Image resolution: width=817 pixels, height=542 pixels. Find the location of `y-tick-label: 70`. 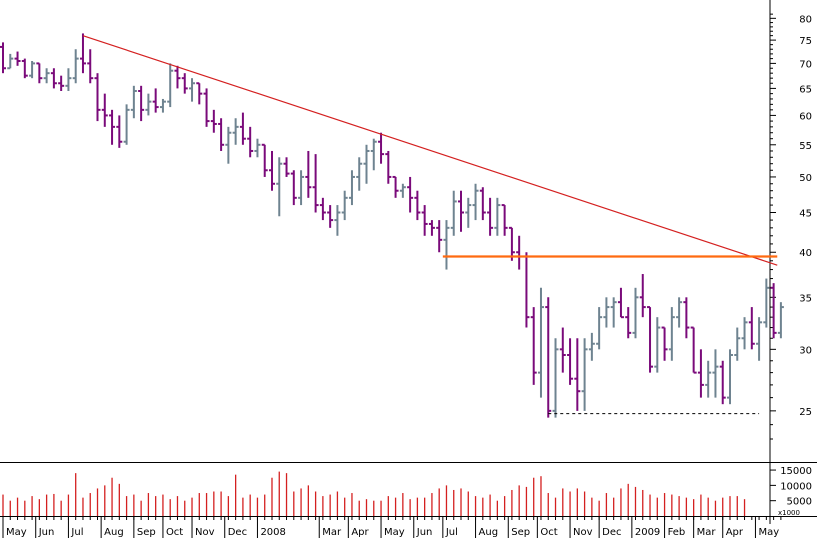

y-tick-label: 70 is located at coordinates (805, 64).